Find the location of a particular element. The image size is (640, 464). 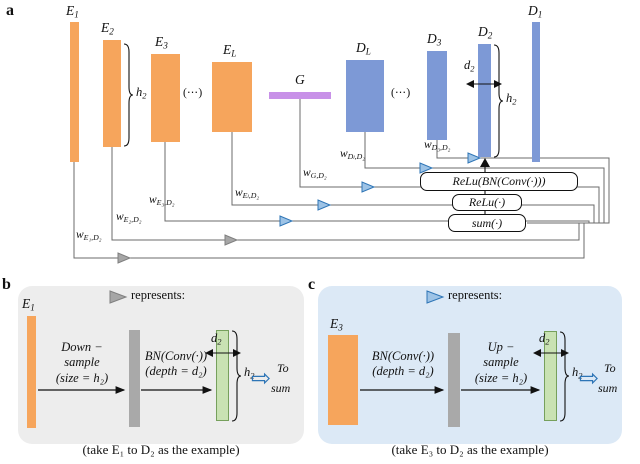

panel-b-encoder-bar-e1 is located at coordinates (31, 372).